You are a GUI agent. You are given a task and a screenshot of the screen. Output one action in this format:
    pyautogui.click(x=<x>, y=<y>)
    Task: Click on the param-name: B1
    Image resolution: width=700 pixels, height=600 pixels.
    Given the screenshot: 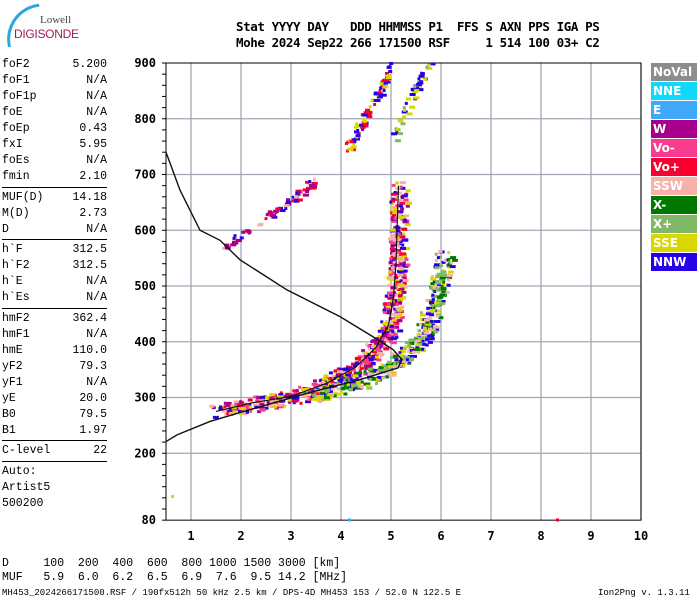 What is the action you would take?
    pyautogui.click(x=9, y=430)
    